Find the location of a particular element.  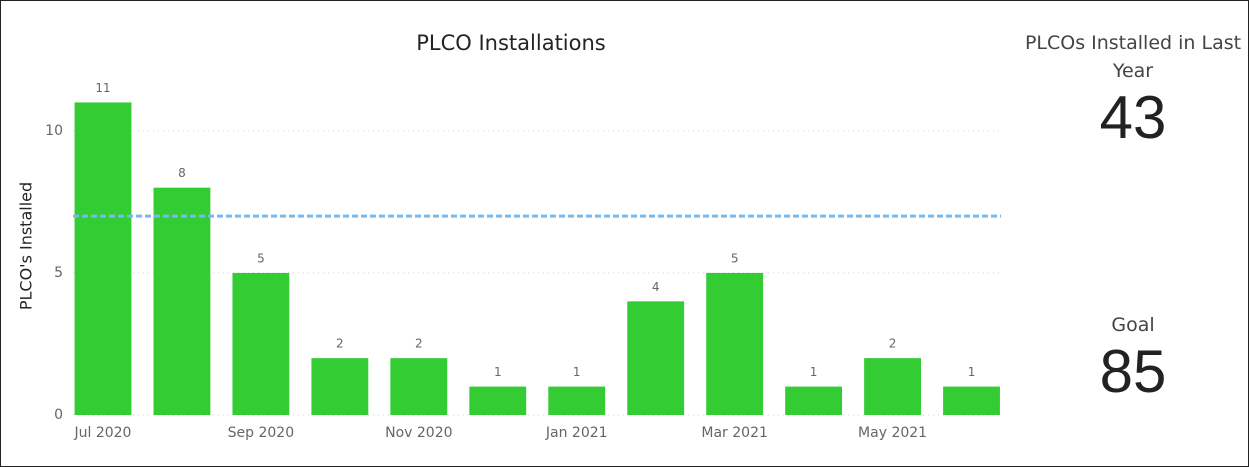

x-tick-label: Jan 2021 is located at coordinates (576, 433).